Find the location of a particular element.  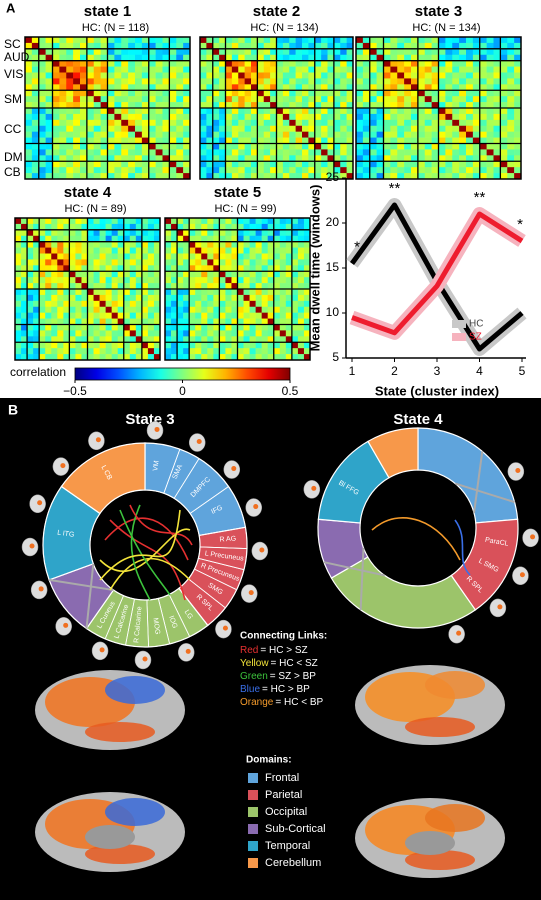

brain-region is located at coordinates (440, 860).